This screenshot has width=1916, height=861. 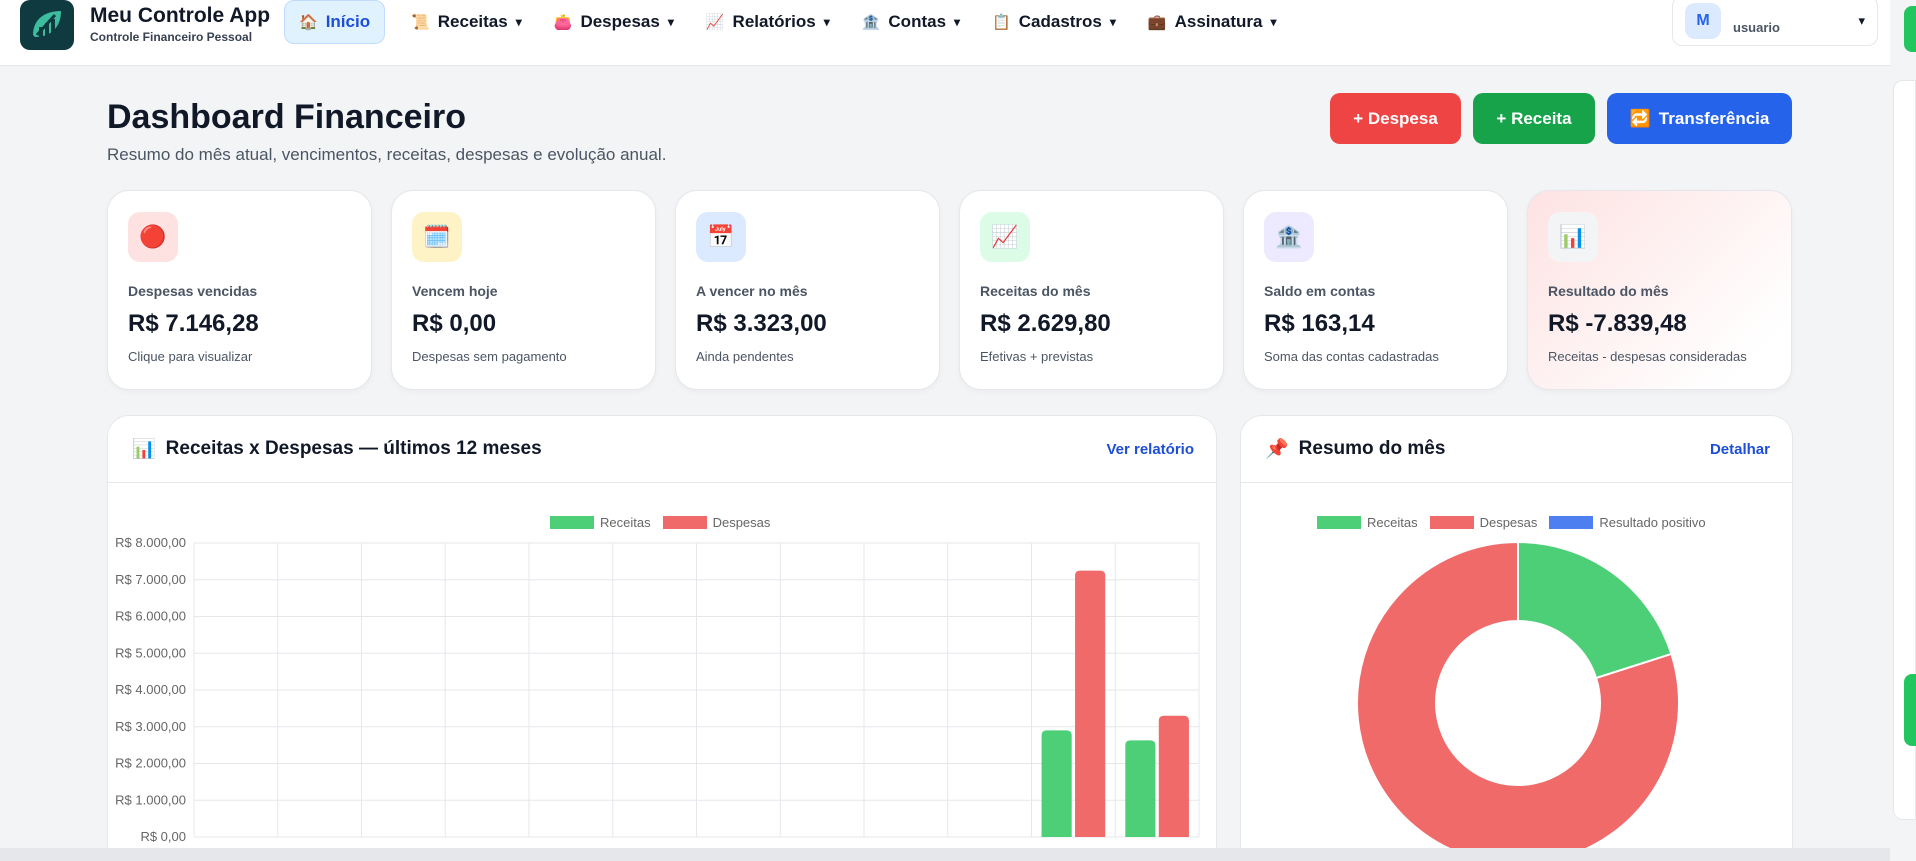 I want to click on panel-title: Resumo do mês, so click(x=1372, y=448).